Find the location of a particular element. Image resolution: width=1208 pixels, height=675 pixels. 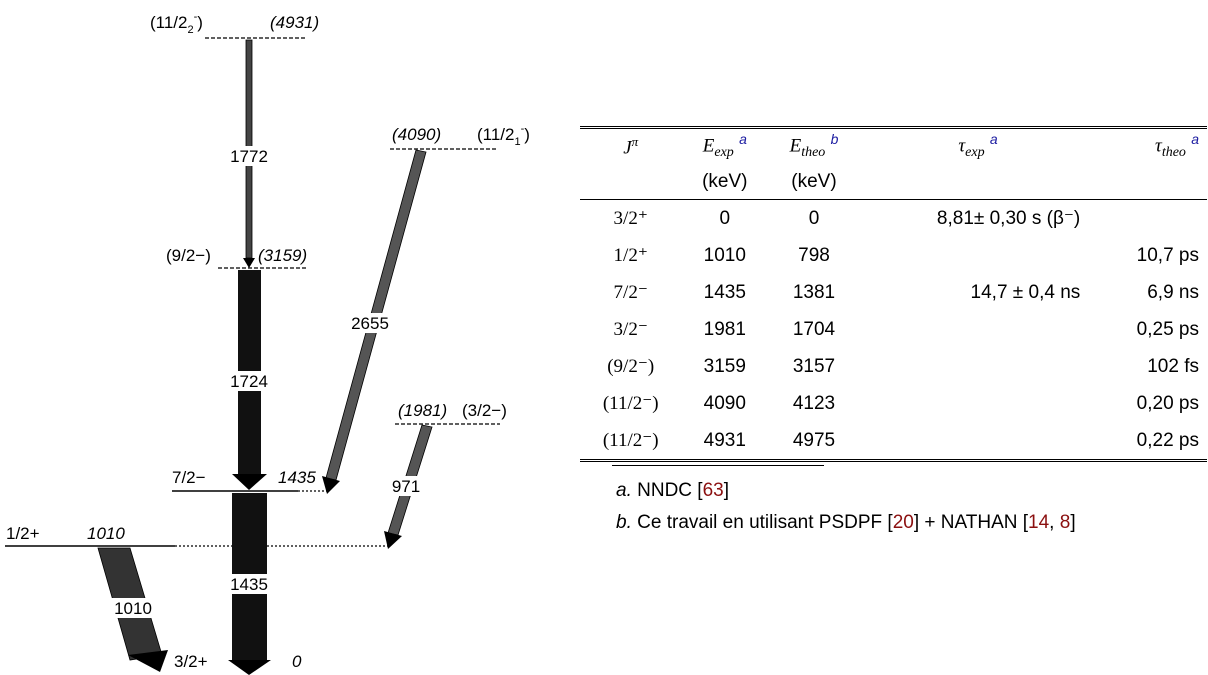

table-units-row: (keV) (keV) is located at coordinates (893, 181).